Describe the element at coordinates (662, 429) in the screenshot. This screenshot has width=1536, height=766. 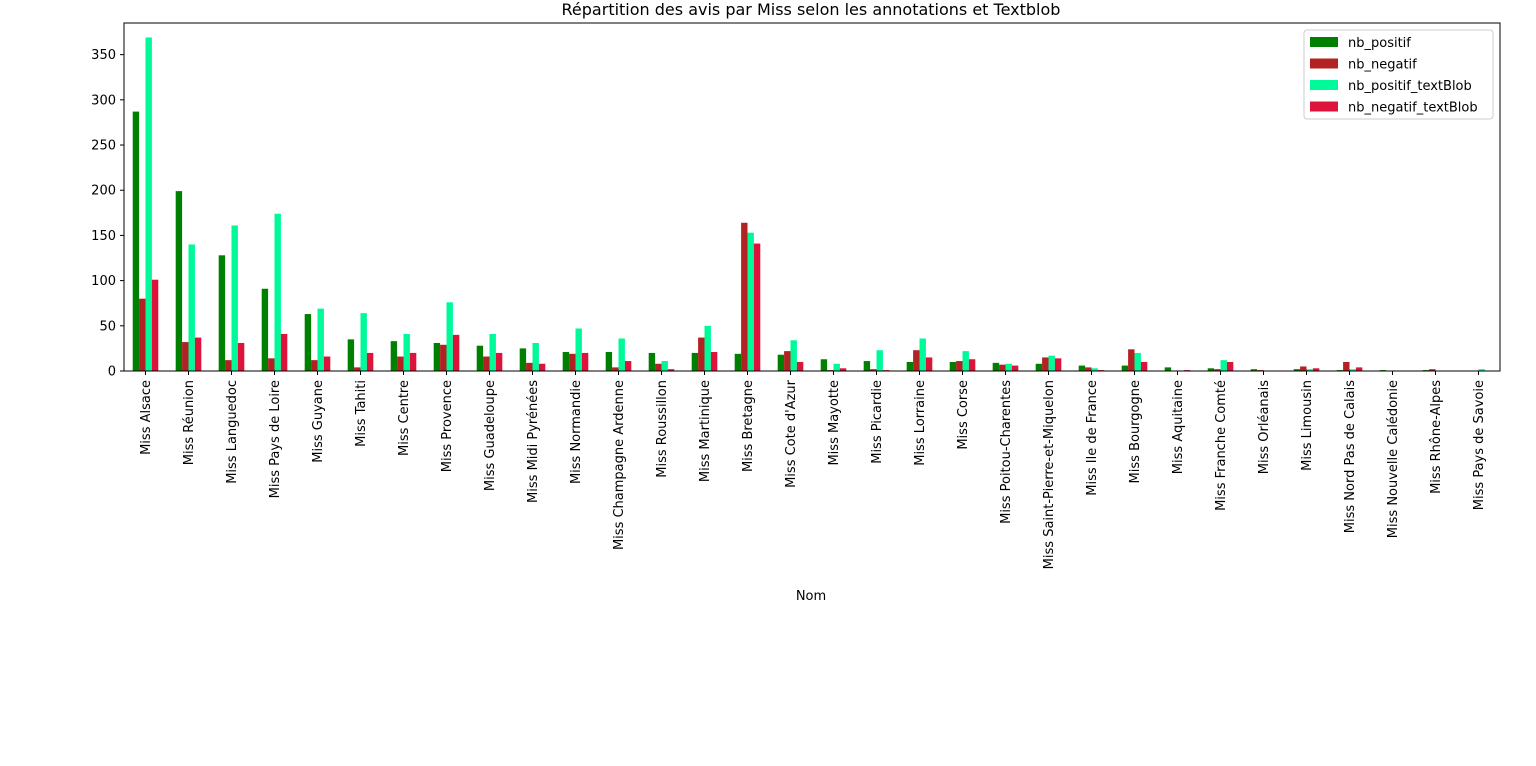
I see `x-tick-label: Miss Roussillon` at that location.